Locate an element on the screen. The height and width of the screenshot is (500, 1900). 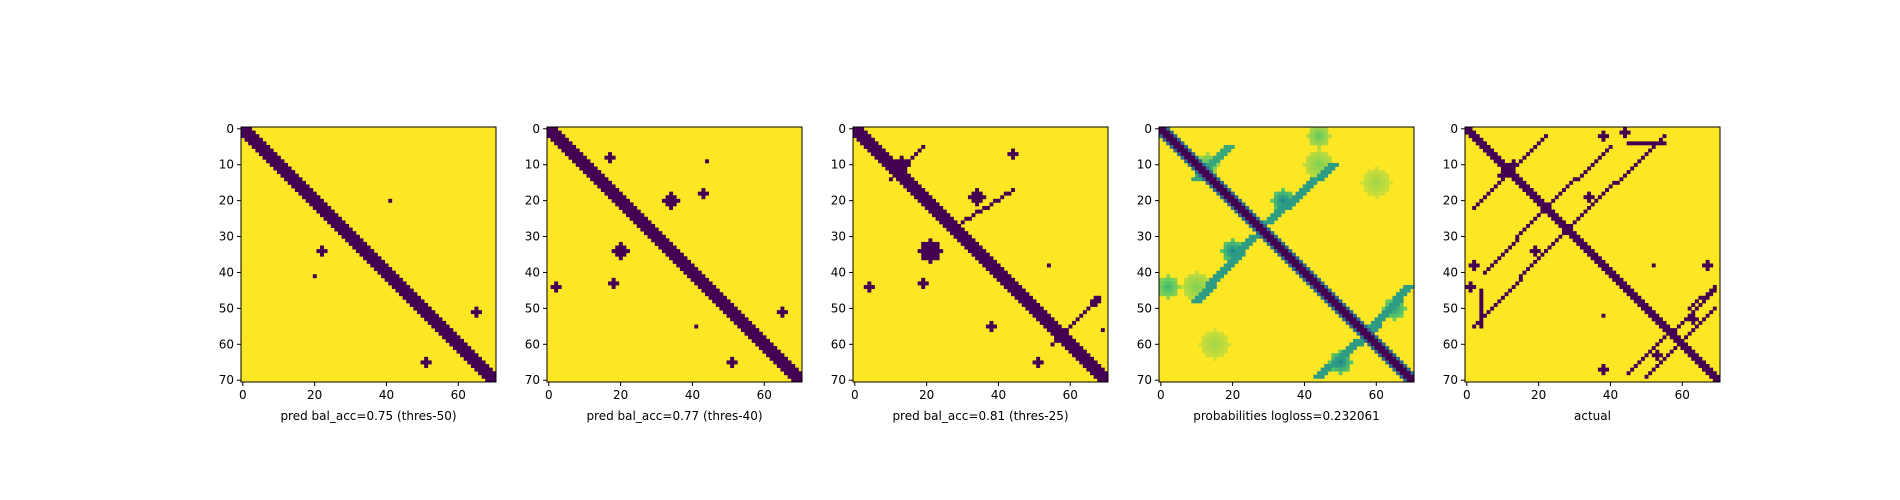
x-axis-label: pred bal_acc=0.75 (thres-50) is located at coordinates (368, 416).